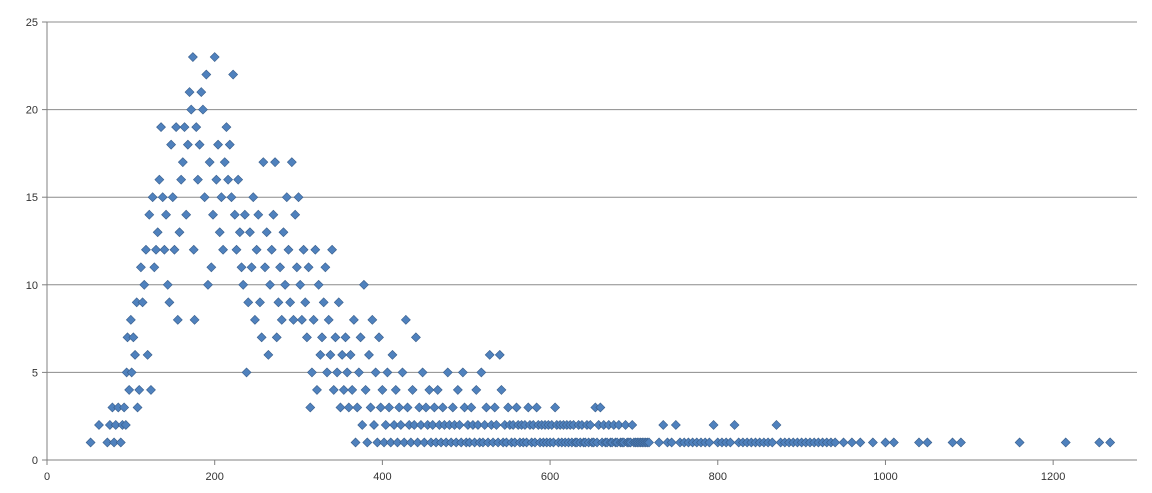 The image size is (1152, 493). What do you see at coordinates (35, 461) in the screenshot?
I see `y-tick-label: 0` at bounding box center [35, 461].